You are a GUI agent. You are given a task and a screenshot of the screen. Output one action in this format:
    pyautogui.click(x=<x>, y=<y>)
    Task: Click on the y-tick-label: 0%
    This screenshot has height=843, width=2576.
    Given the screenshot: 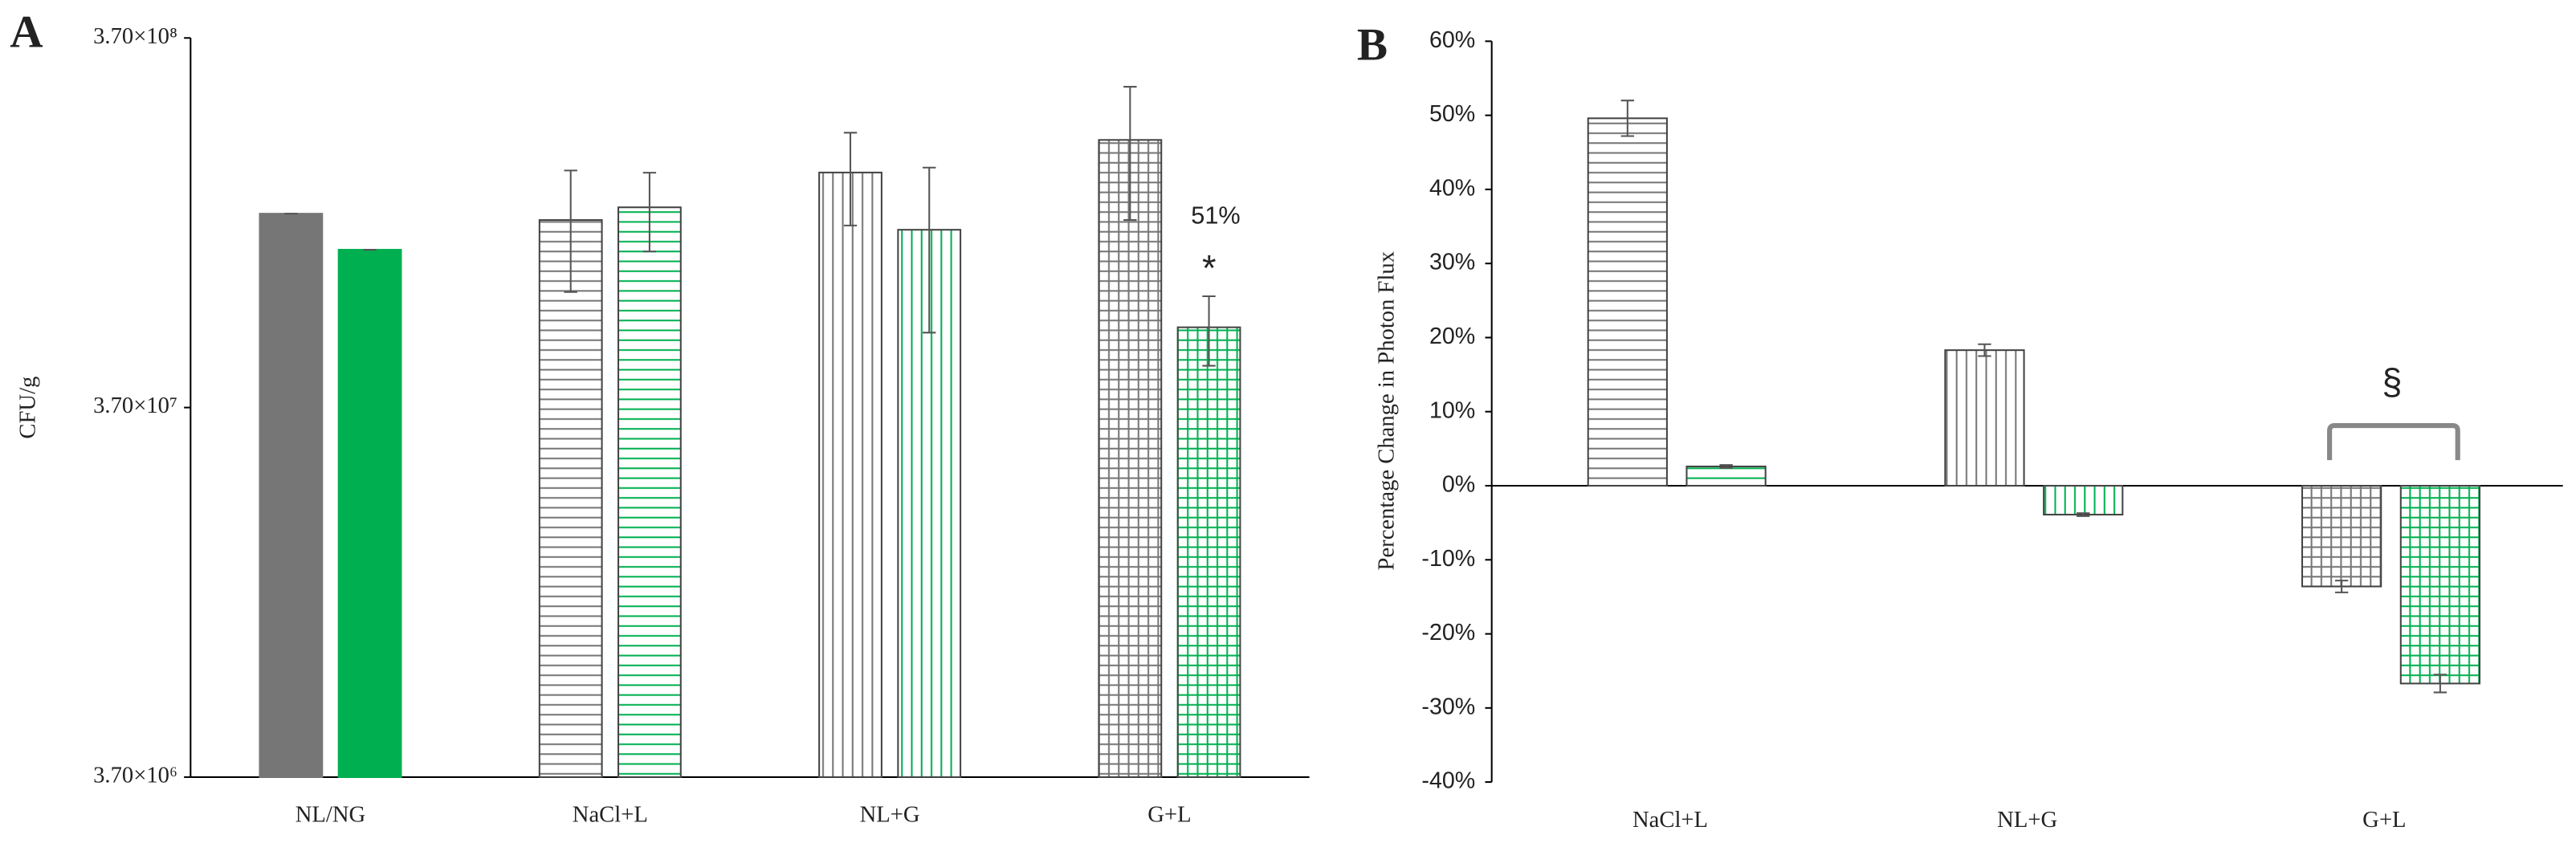 What is the action you would take?
    pyautogui.click(x=1458, y=485)
    